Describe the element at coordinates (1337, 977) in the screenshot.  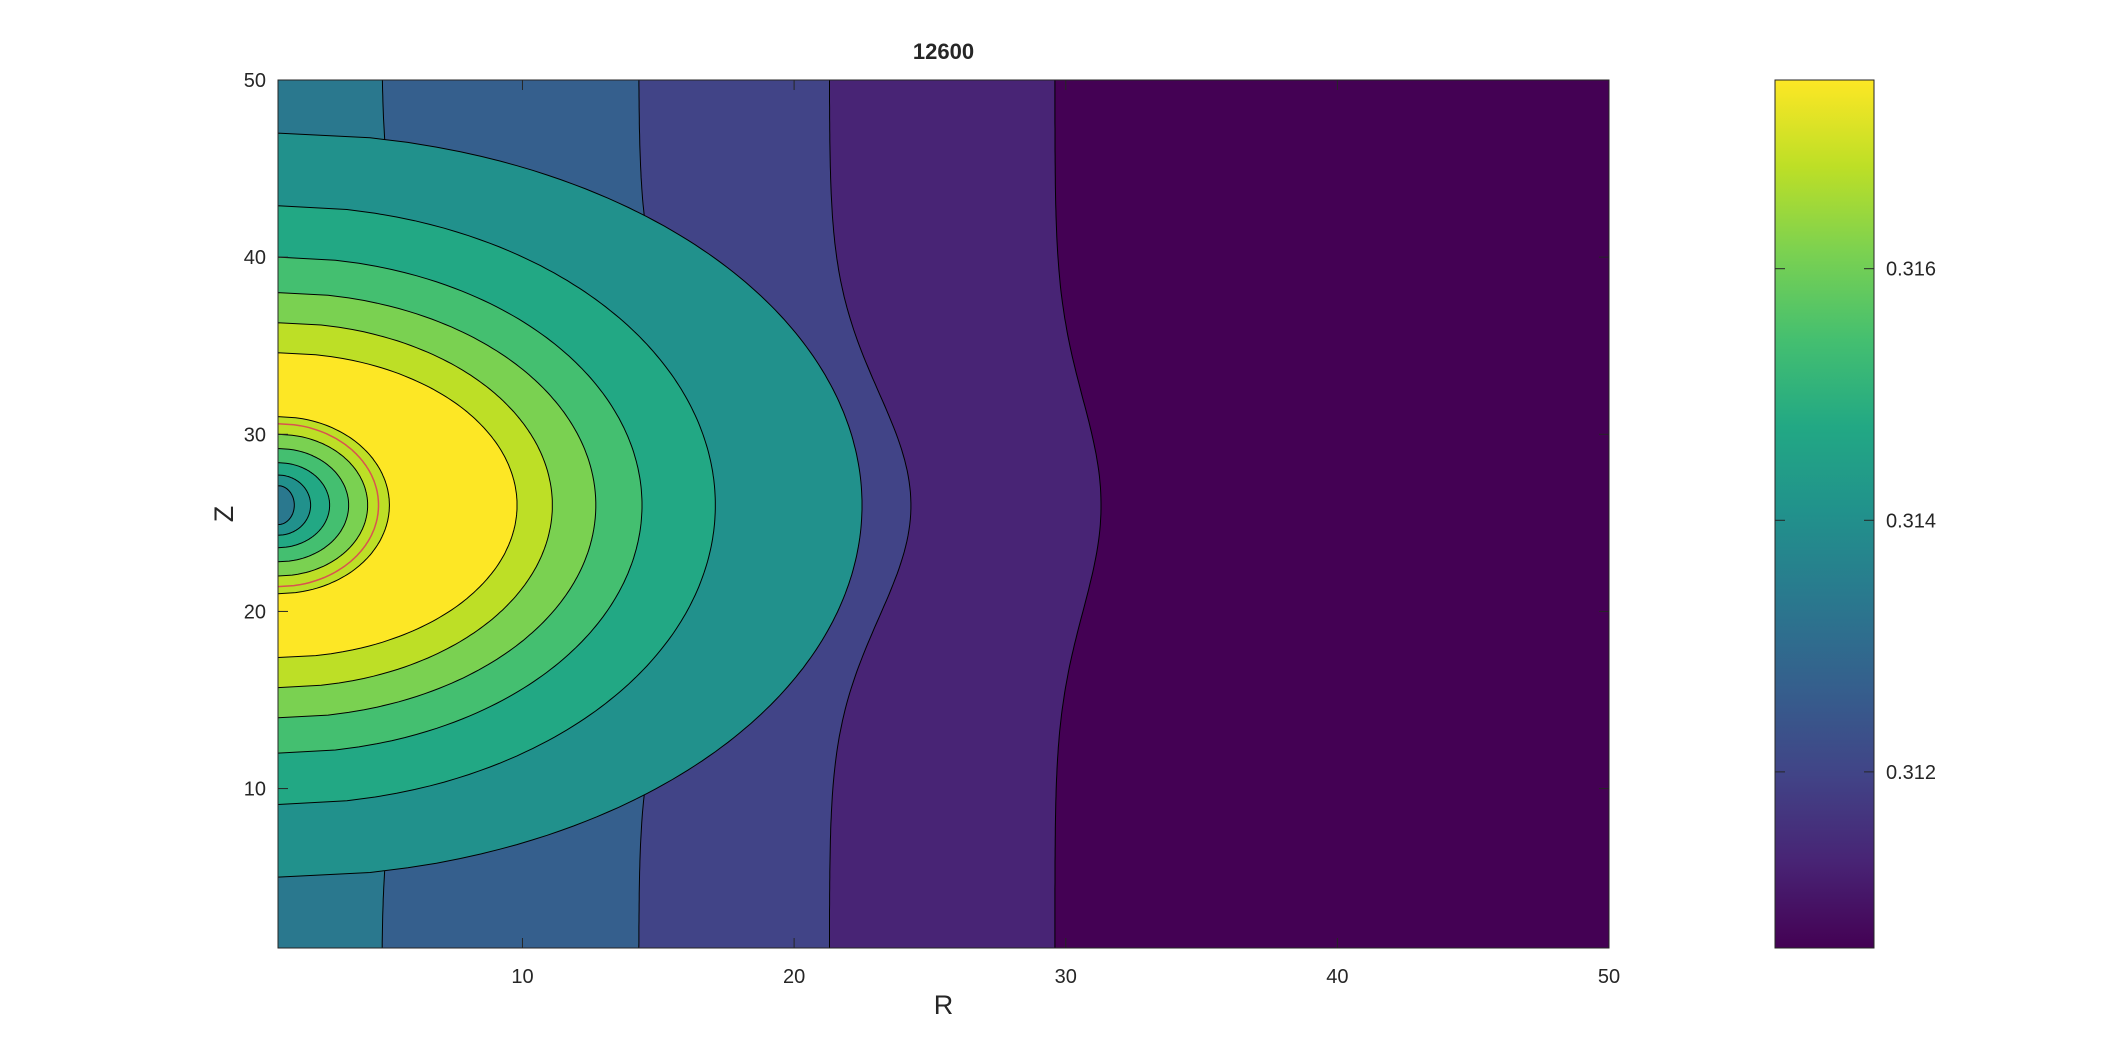
I see `x-tick-label: 40` at that location.